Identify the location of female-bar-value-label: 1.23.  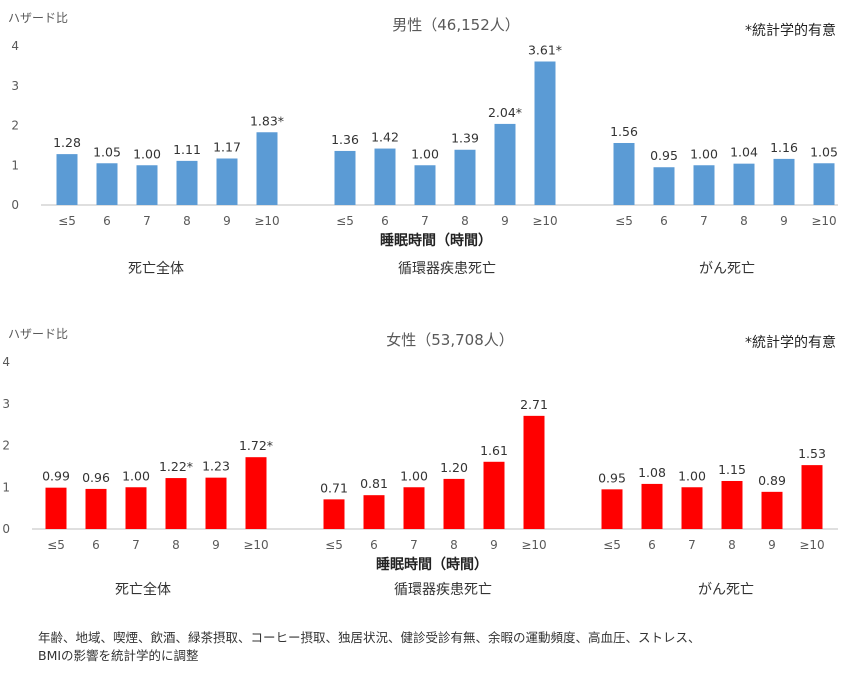
(216, 466).